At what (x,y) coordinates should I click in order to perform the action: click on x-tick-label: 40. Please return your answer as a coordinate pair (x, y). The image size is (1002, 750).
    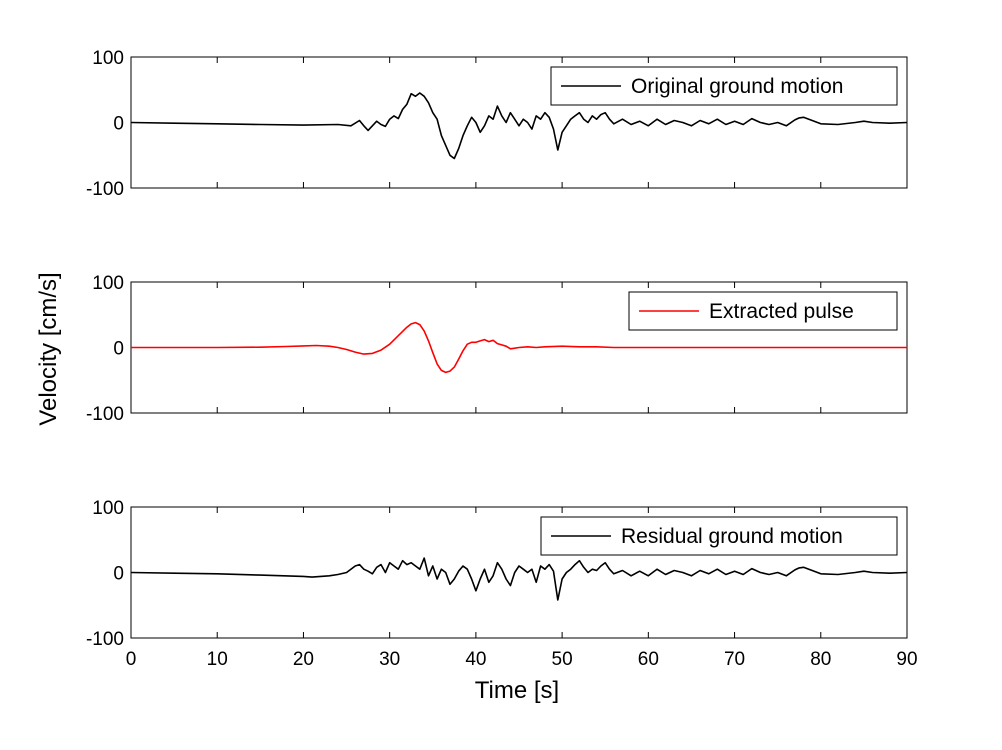
    Looking at the image, I should click on (475, 659).